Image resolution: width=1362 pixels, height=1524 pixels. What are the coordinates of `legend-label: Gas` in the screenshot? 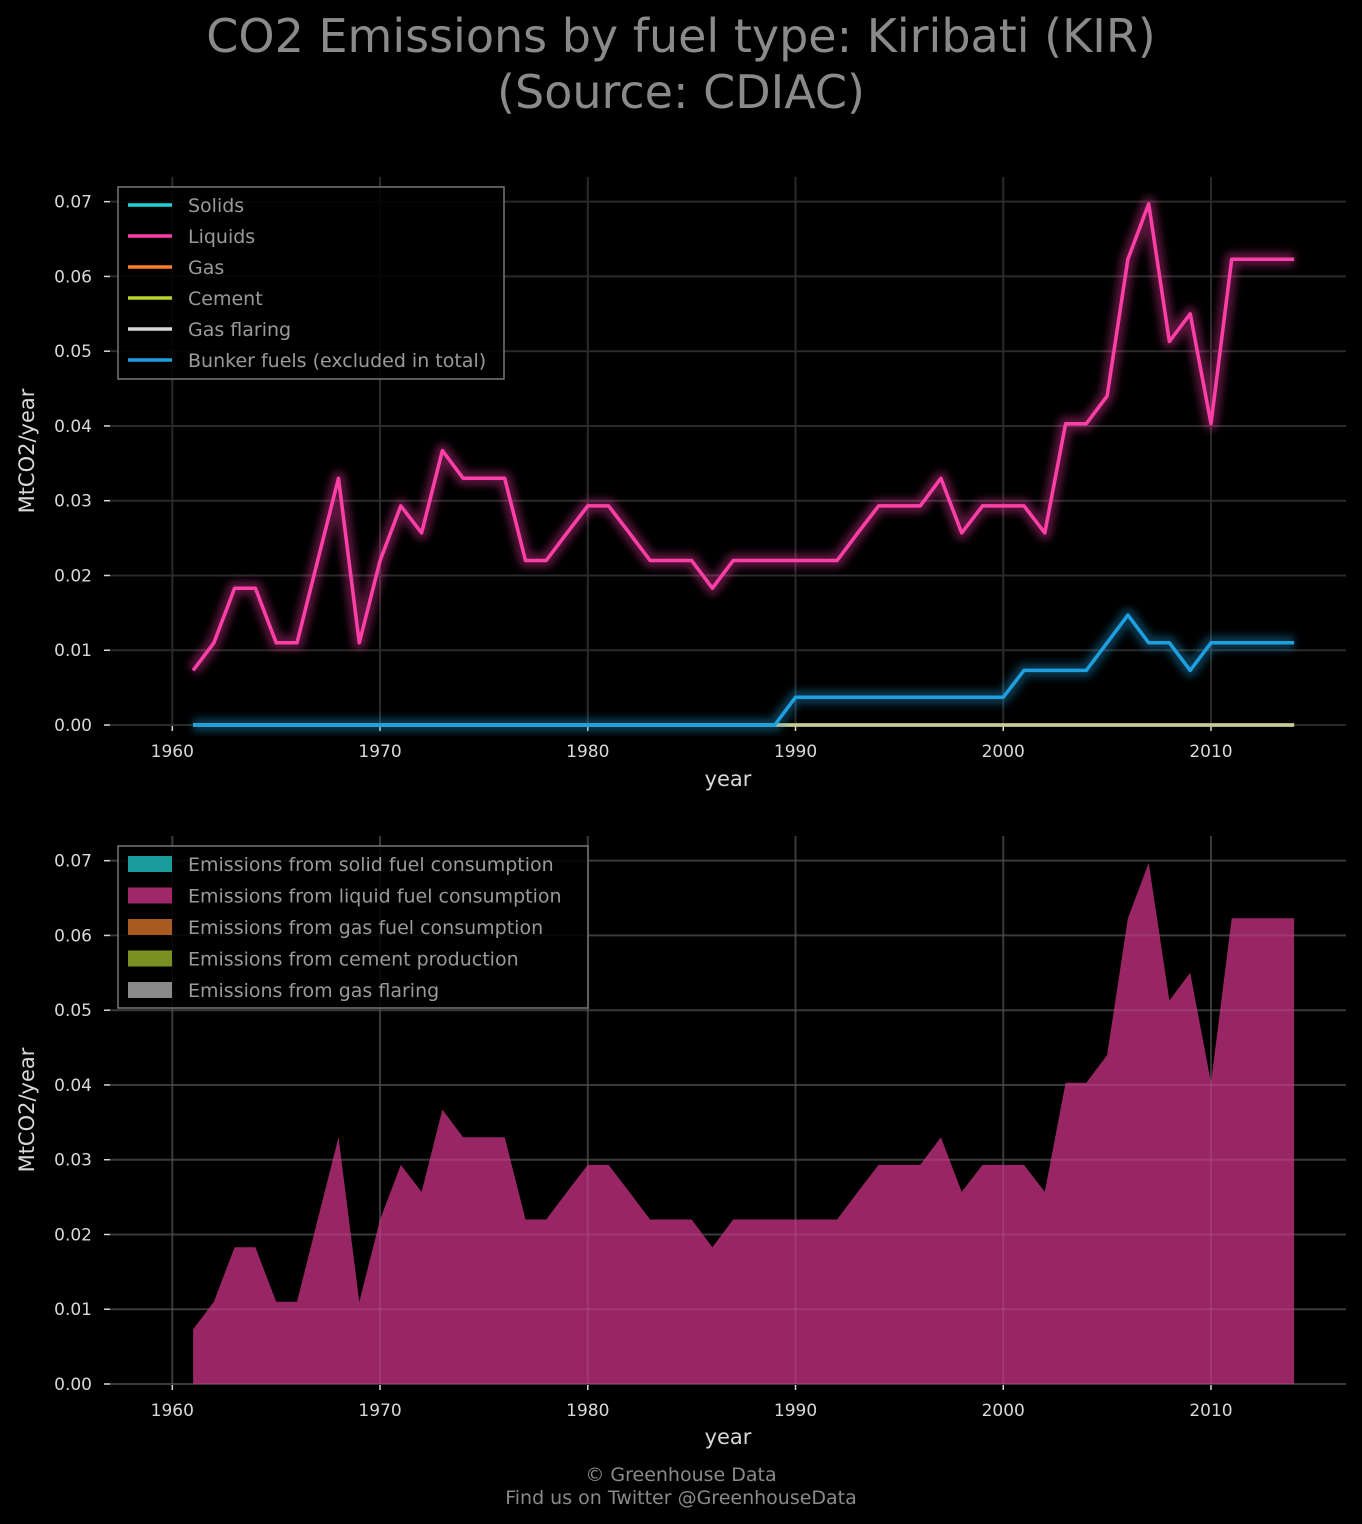 It's located at (206, 268).